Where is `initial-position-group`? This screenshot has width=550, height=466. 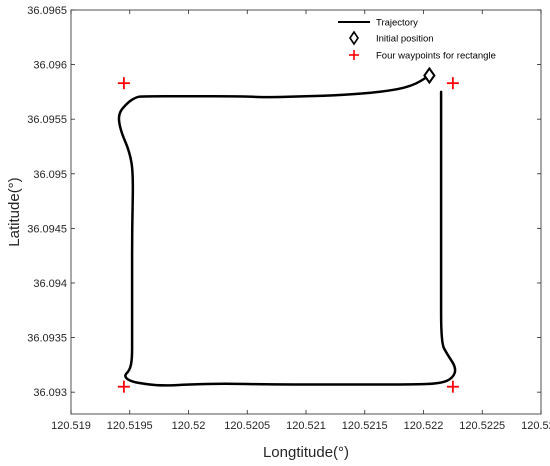 initial-position-group is located at coordinates (429, 75).